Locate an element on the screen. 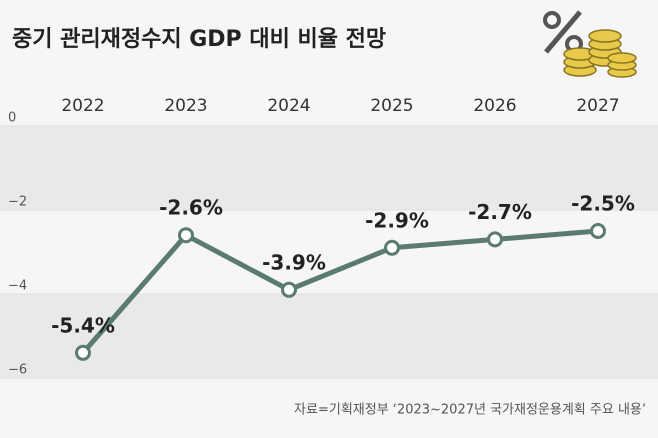 This screenshot has width=658, height=438. x-tick-label: 2025 is located at coordinates (391, 106).